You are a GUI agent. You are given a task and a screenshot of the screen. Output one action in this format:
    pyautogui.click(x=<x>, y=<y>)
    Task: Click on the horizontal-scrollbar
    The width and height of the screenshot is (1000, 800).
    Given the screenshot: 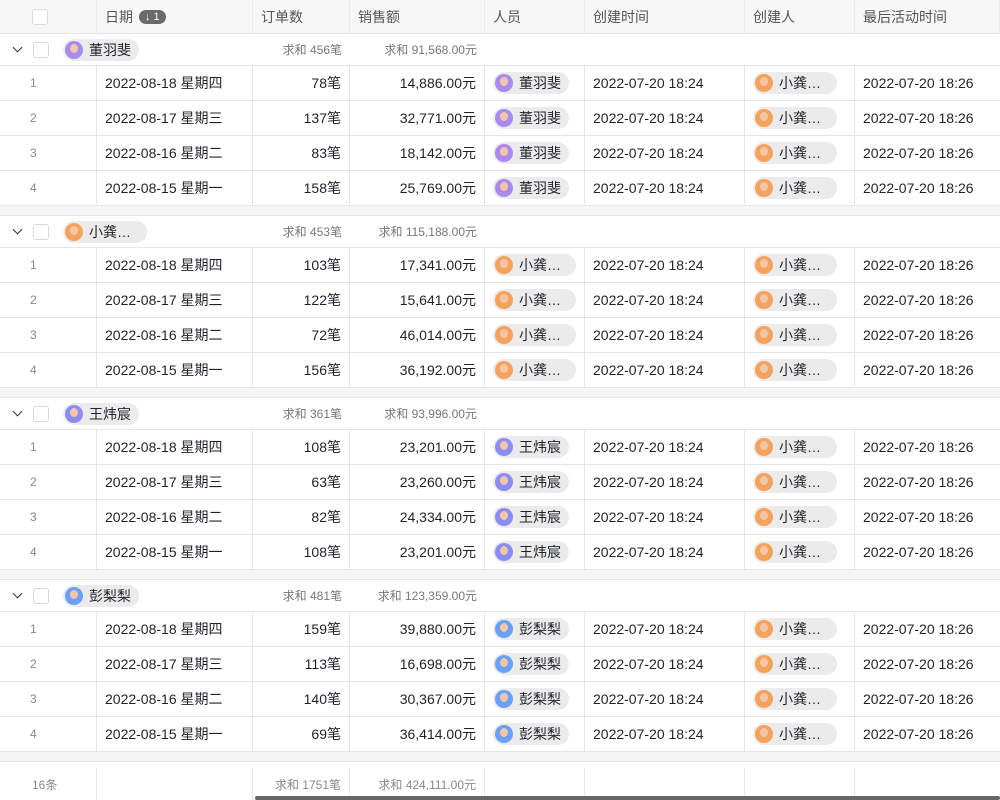 What is the action you would take?
    pyautogui.click(x=627, y=798)
    